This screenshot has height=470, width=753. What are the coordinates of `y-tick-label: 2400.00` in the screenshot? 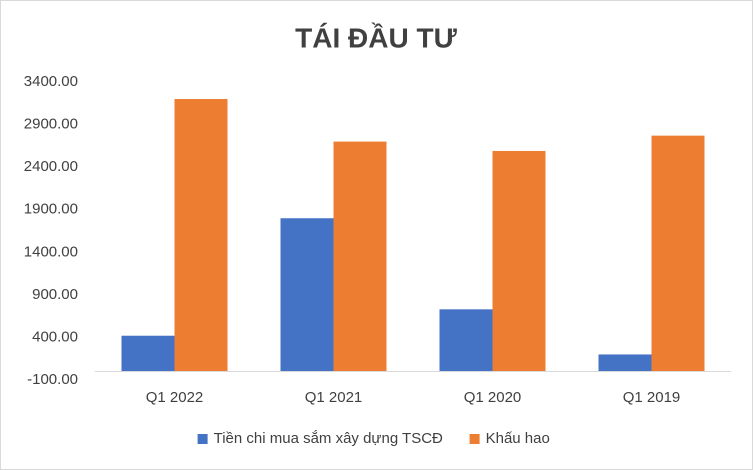 It's located at (51, 166).